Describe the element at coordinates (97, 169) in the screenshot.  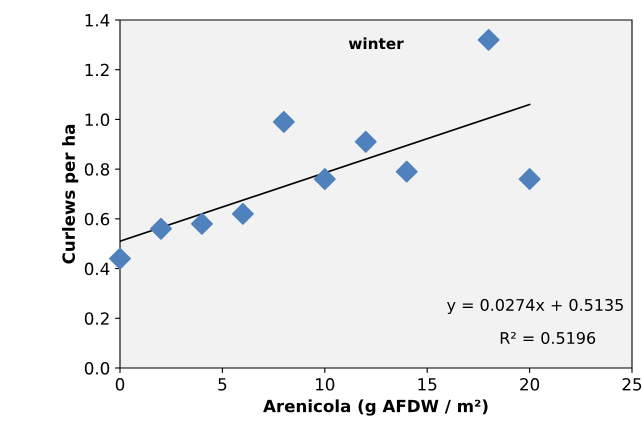
I see `y-tick-label: 0.8` at that location.